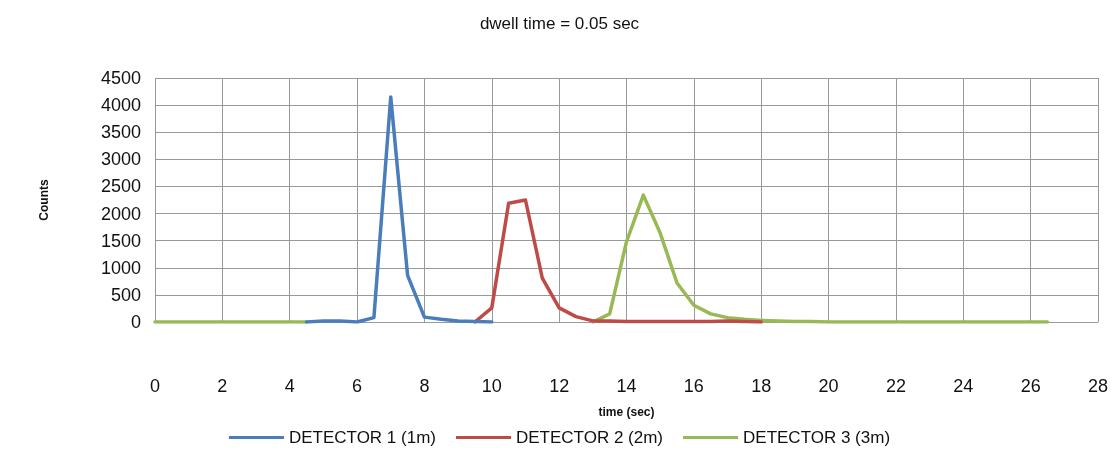 This screenshot has width=1119, height=453. I want to click on x-tick-label: 28, so click(1098, 386).